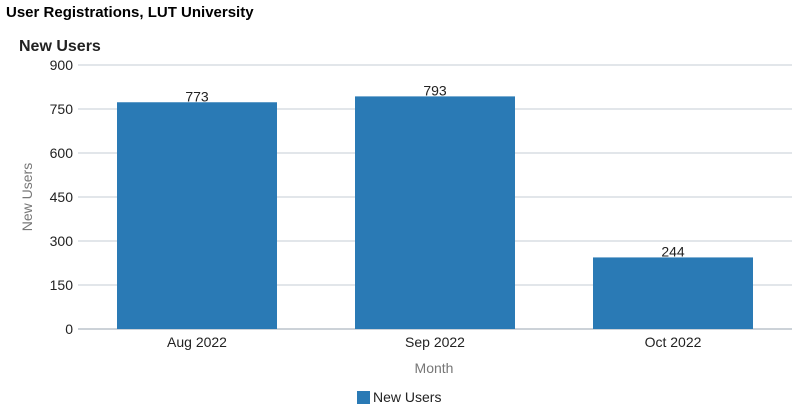 The width and height of the screenshot is (801, 413). I want to click on y-axis-title: New Users, so click(27, 197).